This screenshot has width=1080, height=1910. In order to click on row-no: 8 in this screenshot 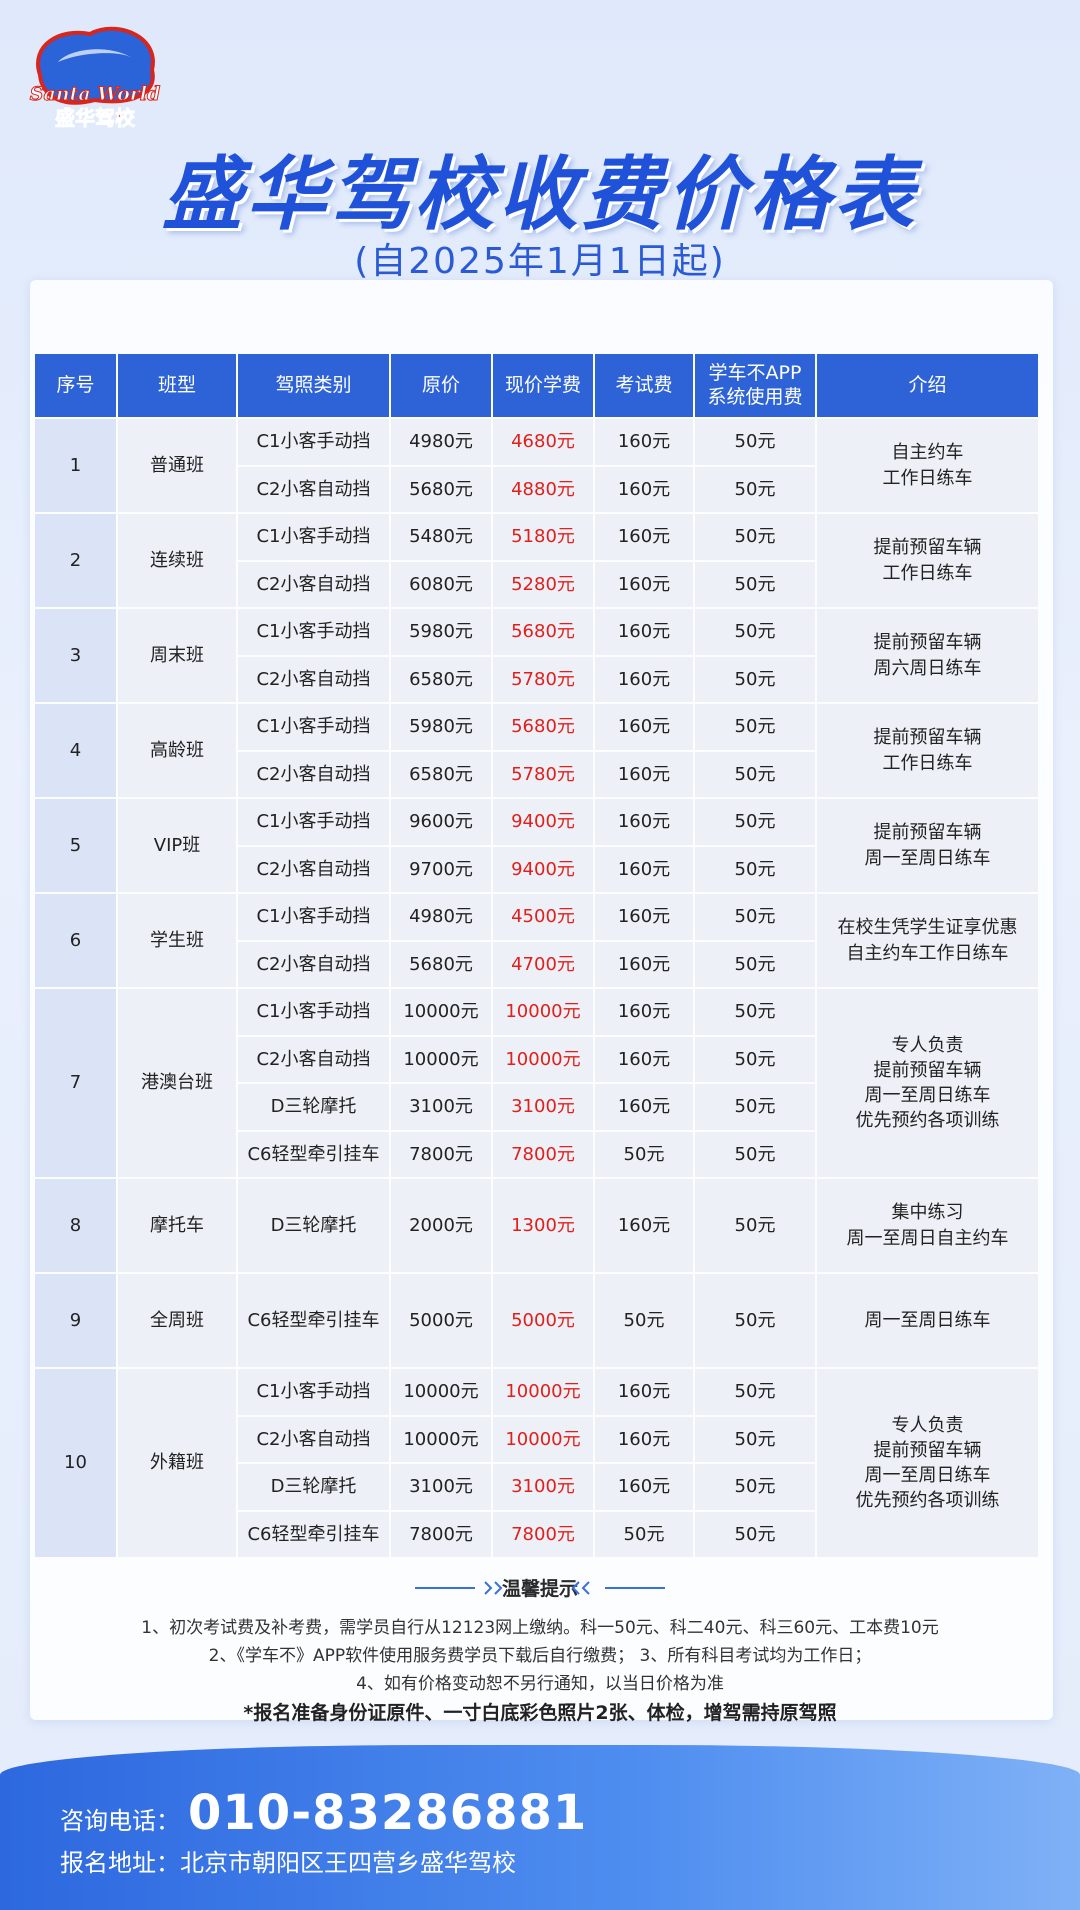, I will do `click(75, 1225)`.